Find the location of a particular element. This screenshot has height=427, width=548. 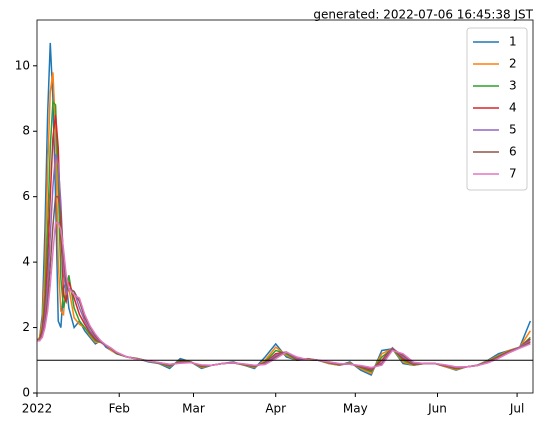

y-tick-label: 4 is located at coordinates (26, 262).